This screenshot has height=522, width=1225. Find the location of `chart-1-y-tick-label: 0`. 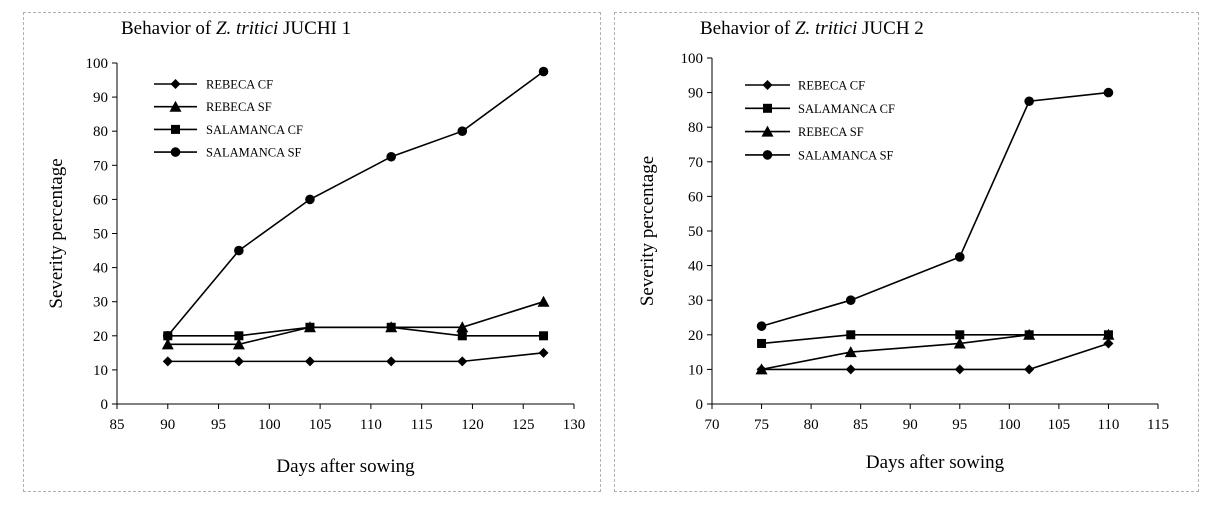

chart-1-y-tick-label: 0 is located at coordinates (105, 405).